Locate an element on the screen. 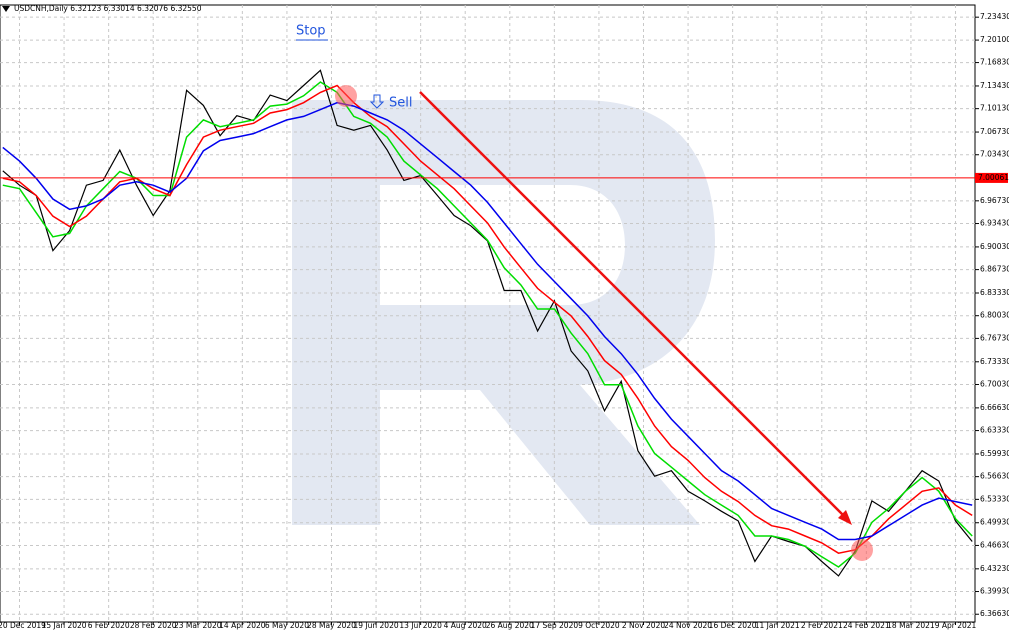 The width and height of the screenshot is (1009, 630). y-tick-label: 6.96730 is located at coordinates (994, 200).